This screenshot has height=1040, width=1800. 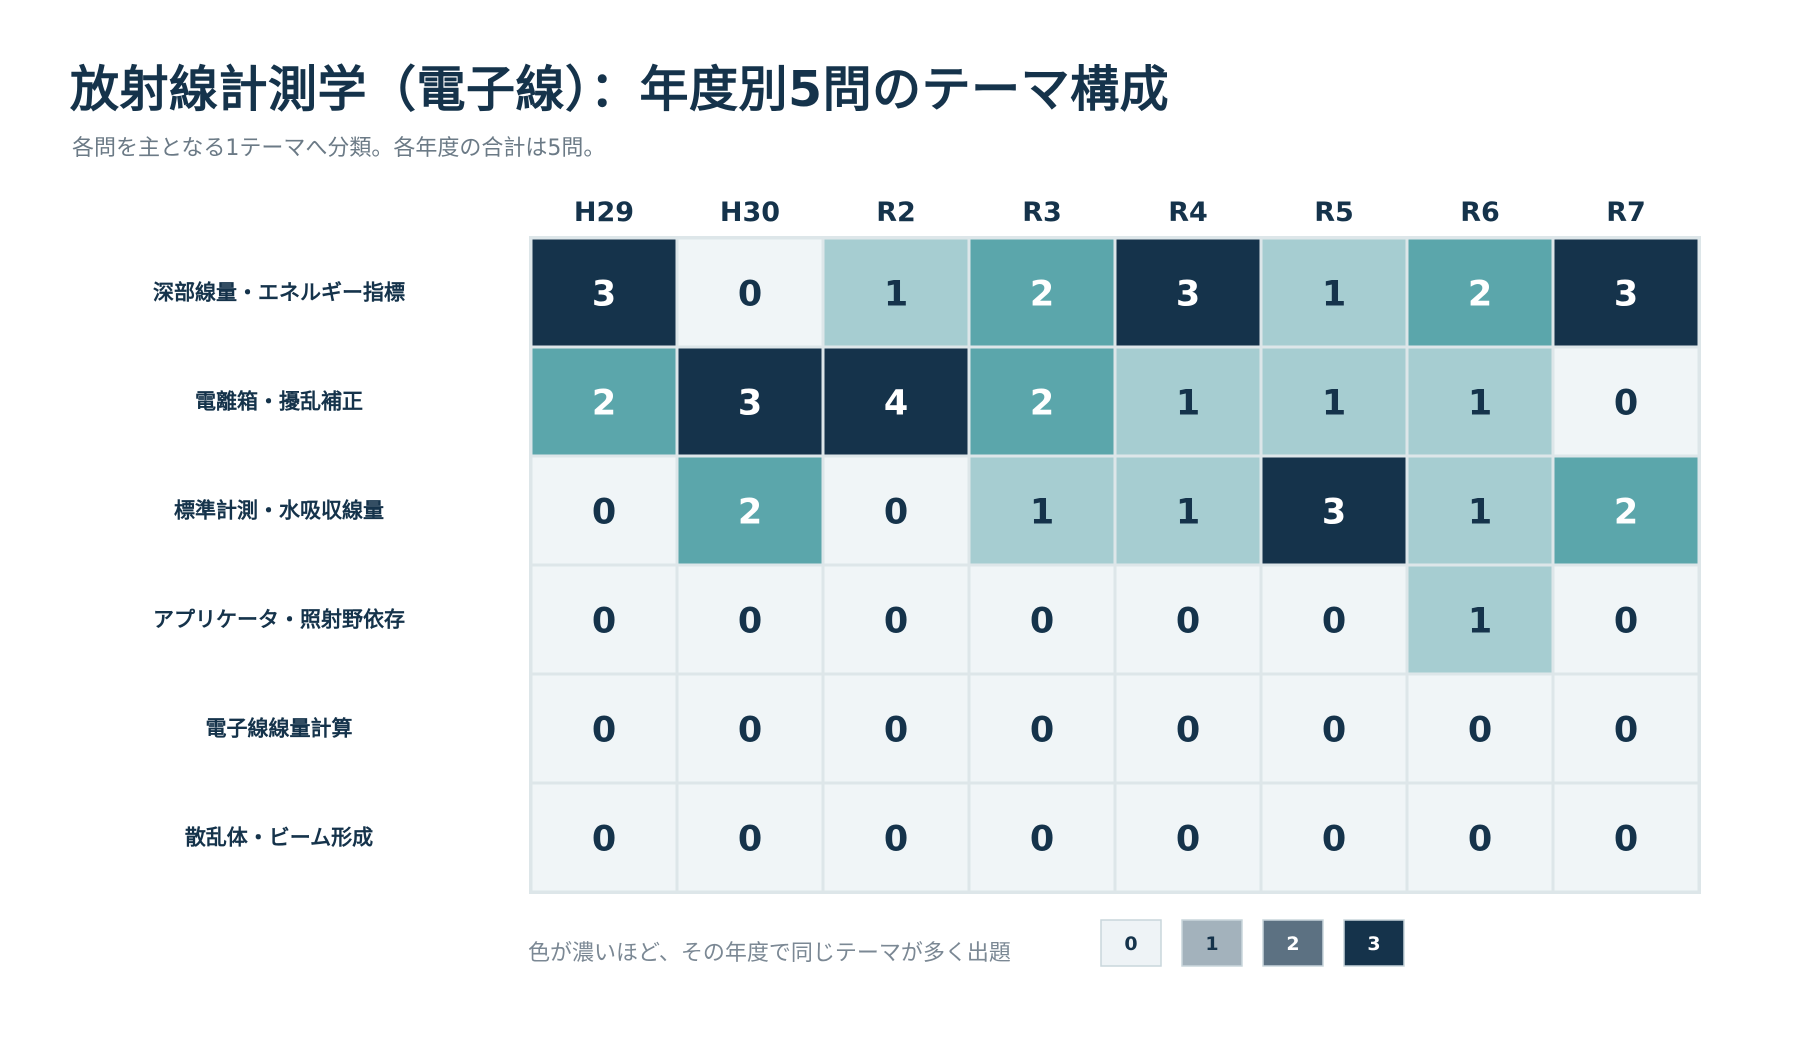 What do you see at coordinates (604, 212) in the screenshot?
I see `column-header: H29` at bounding box center [604, 212].